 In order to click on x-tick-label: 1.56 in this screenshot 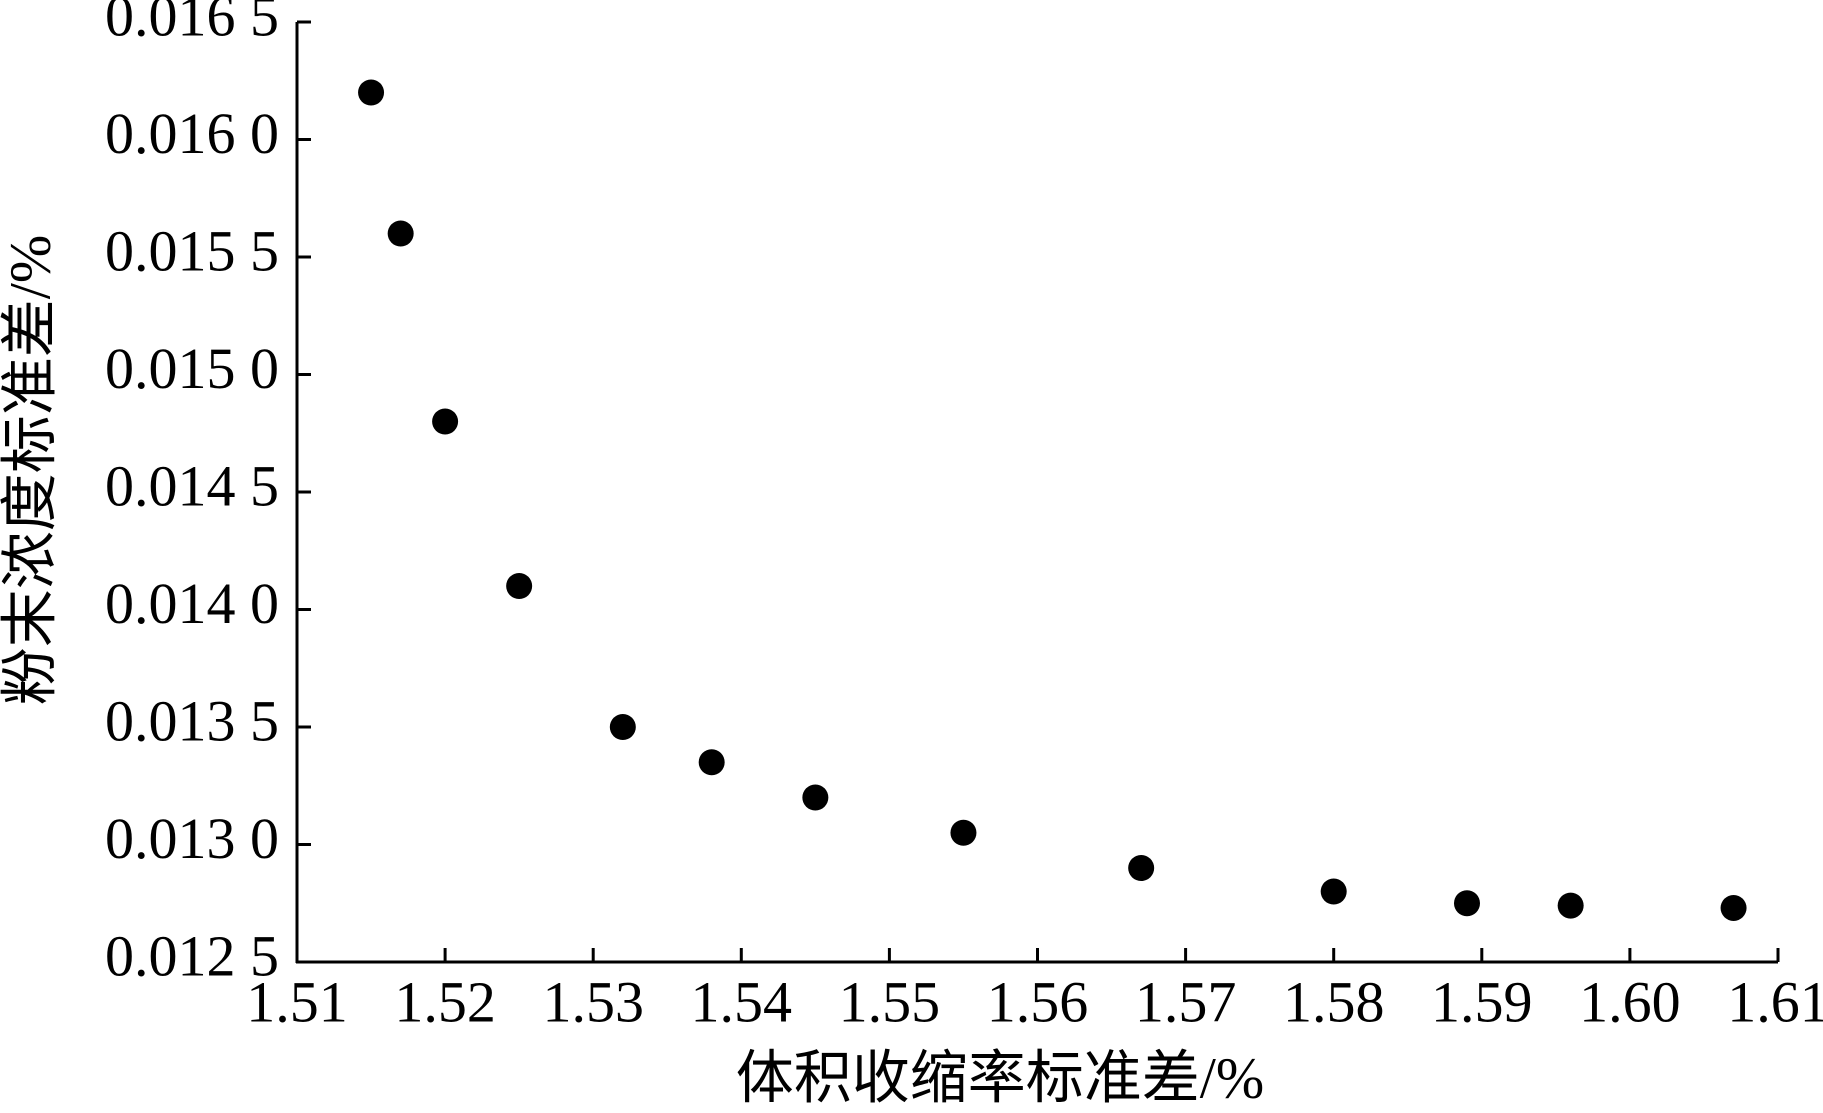, I will do `click(1038, 1001)`.